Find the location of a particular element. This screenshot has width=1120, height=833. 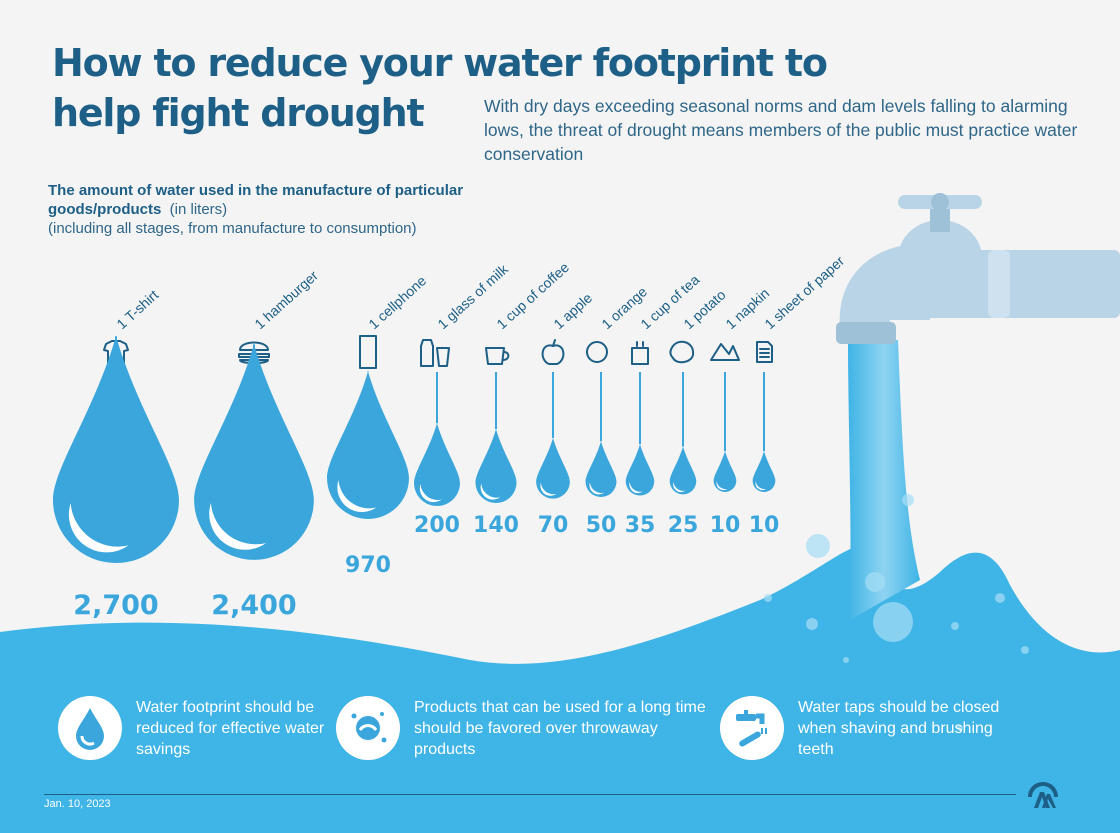

napkin-icon is located at coordinates (725, 352).